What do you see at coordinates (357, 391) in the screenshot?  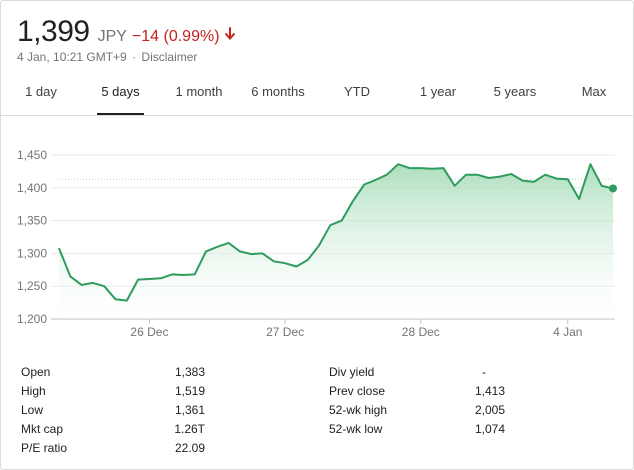 I see `stat-label: Prev close` at bounding box center [357, 391].